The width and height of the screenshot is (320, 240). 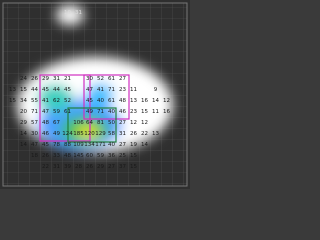 I want to click on cell-label: 58, so click(x=111, y=134).